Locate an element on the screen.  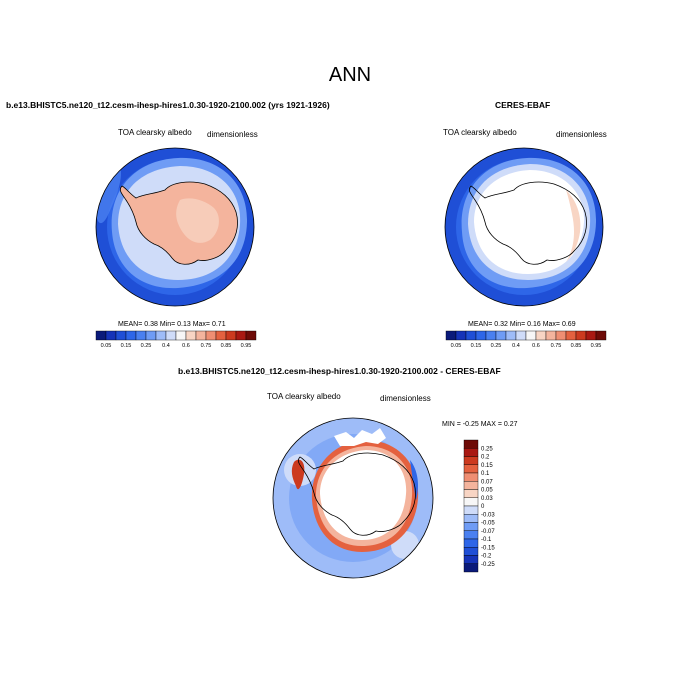
panel-3-colorbar-tick-label: -0.03 is located at coordinates (488, 515).